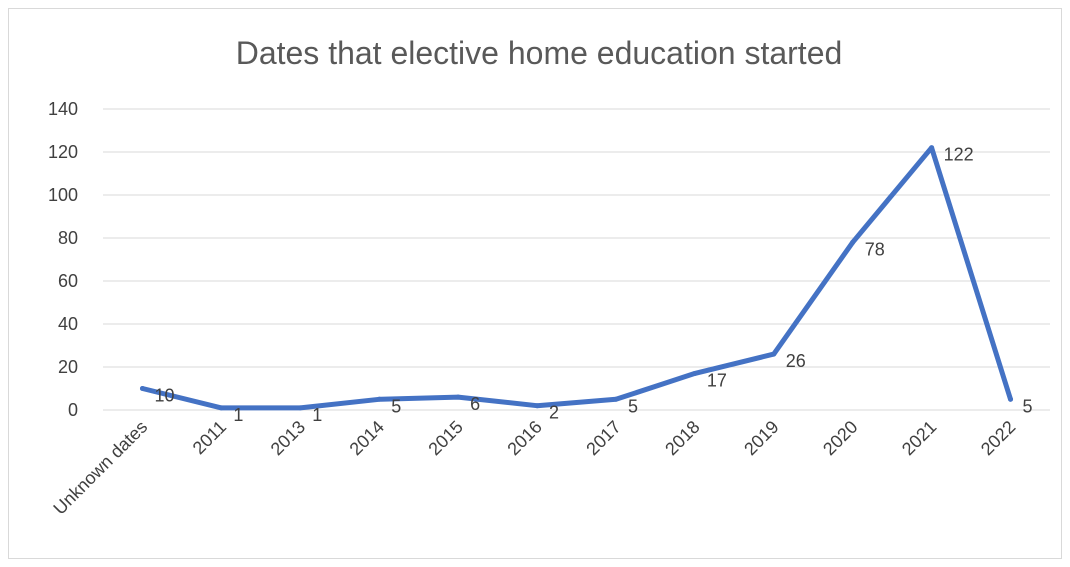 This screenshot has height=567, width=1070. I want to click on y-tick-label: 60, so click(68, 281).